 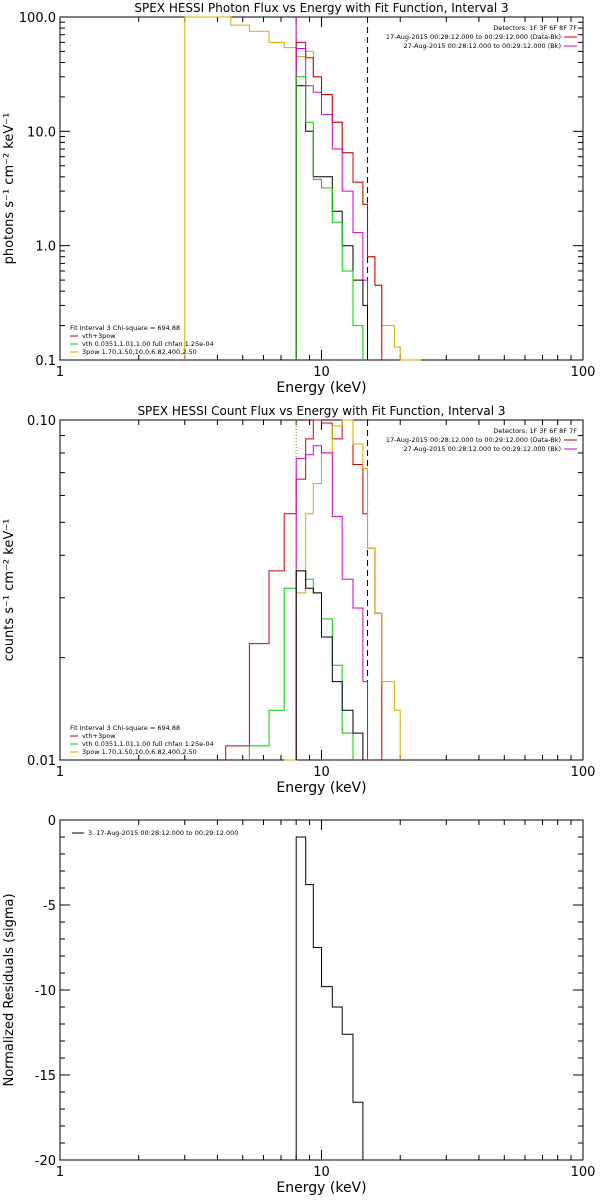 I want to click on y-tick-label: 1.0, so click(x=45, y=247).